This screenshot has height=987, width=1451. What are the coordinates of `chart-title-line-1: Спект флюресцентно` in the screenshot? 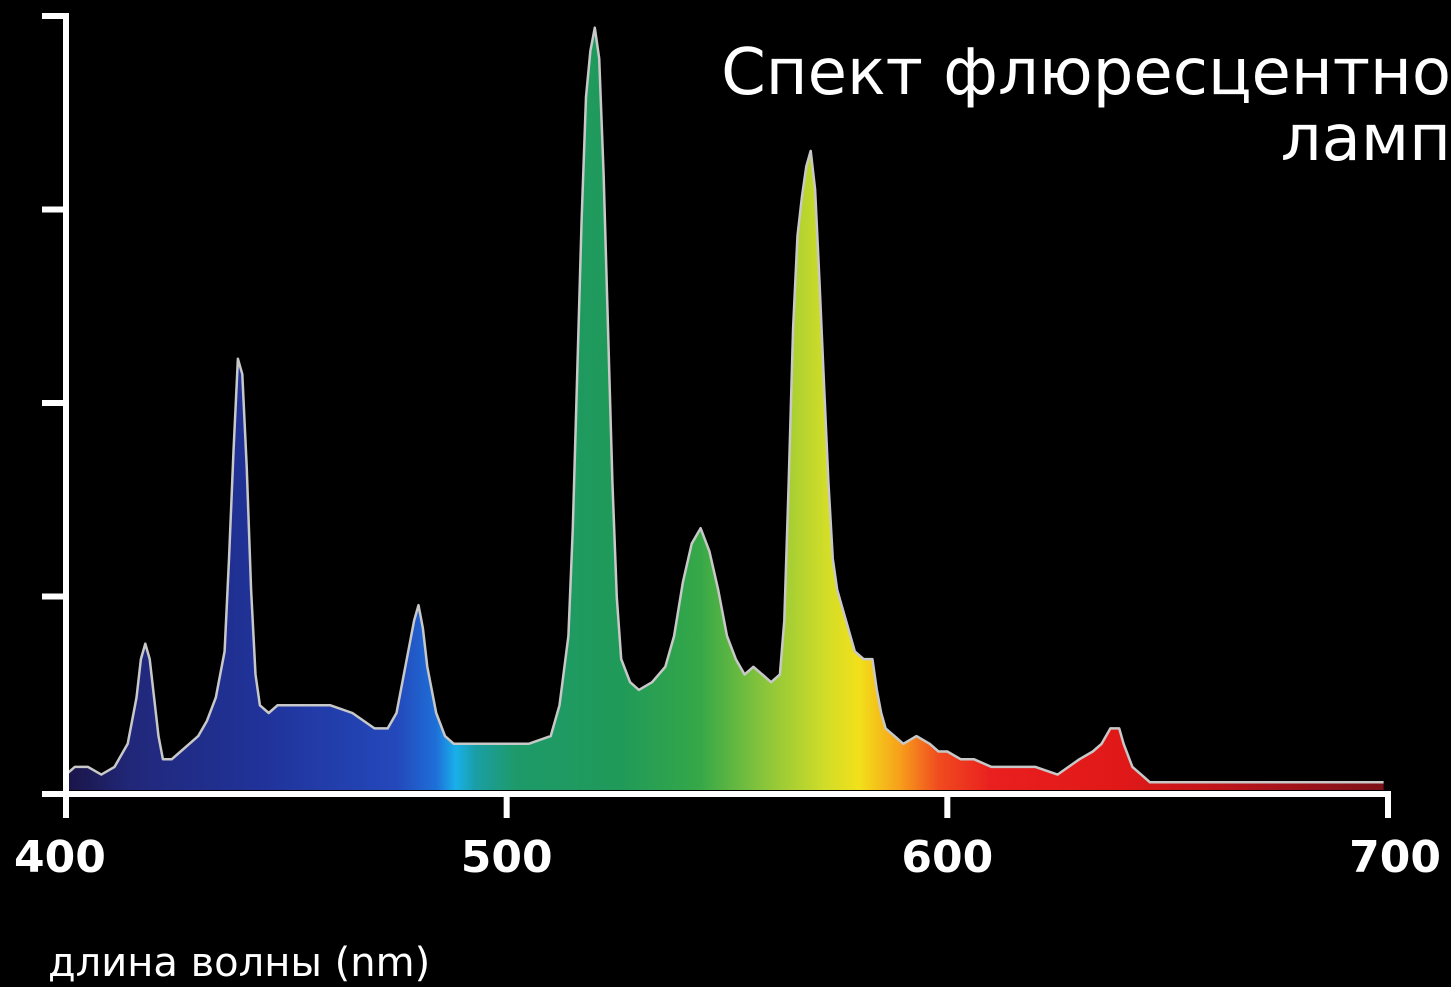 It's located at (1086, 73).